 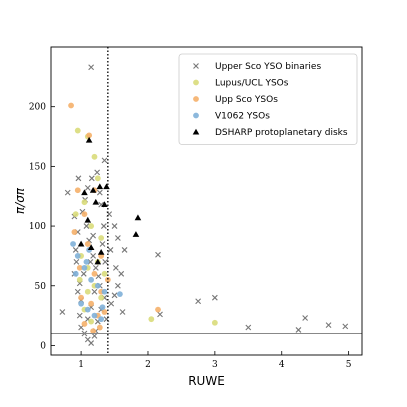 I want to click on y-tick-label: 0, so click(x=43, y=346).